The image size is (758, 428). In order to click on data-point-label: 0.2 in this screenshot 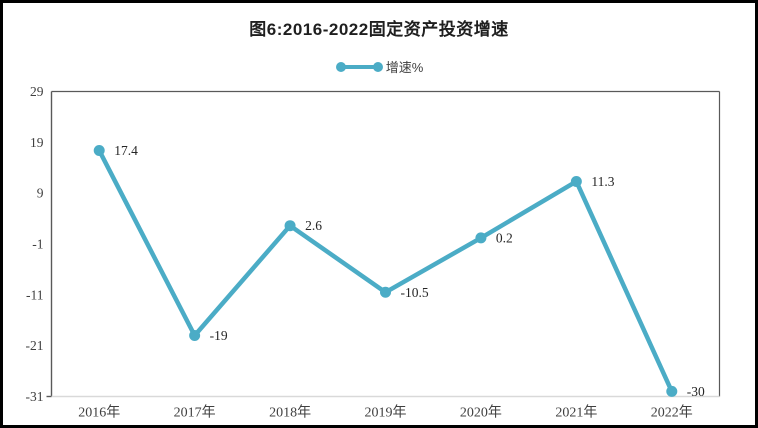, I will do `click(504, 237)`.